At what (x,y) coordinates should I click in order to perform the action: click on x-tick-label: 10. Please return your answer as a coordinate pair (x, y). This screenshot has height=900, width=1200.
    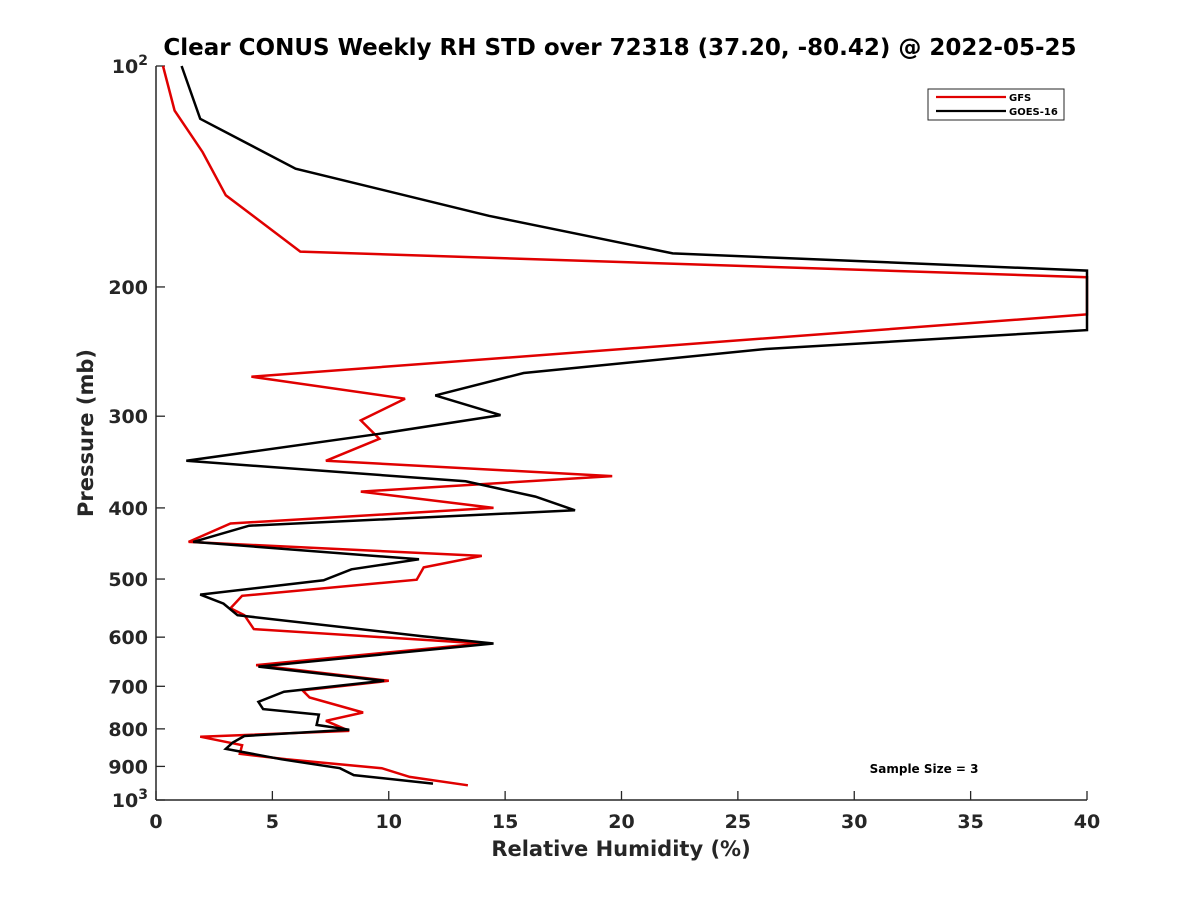
    Looking at the image, I should click on (389, 822).